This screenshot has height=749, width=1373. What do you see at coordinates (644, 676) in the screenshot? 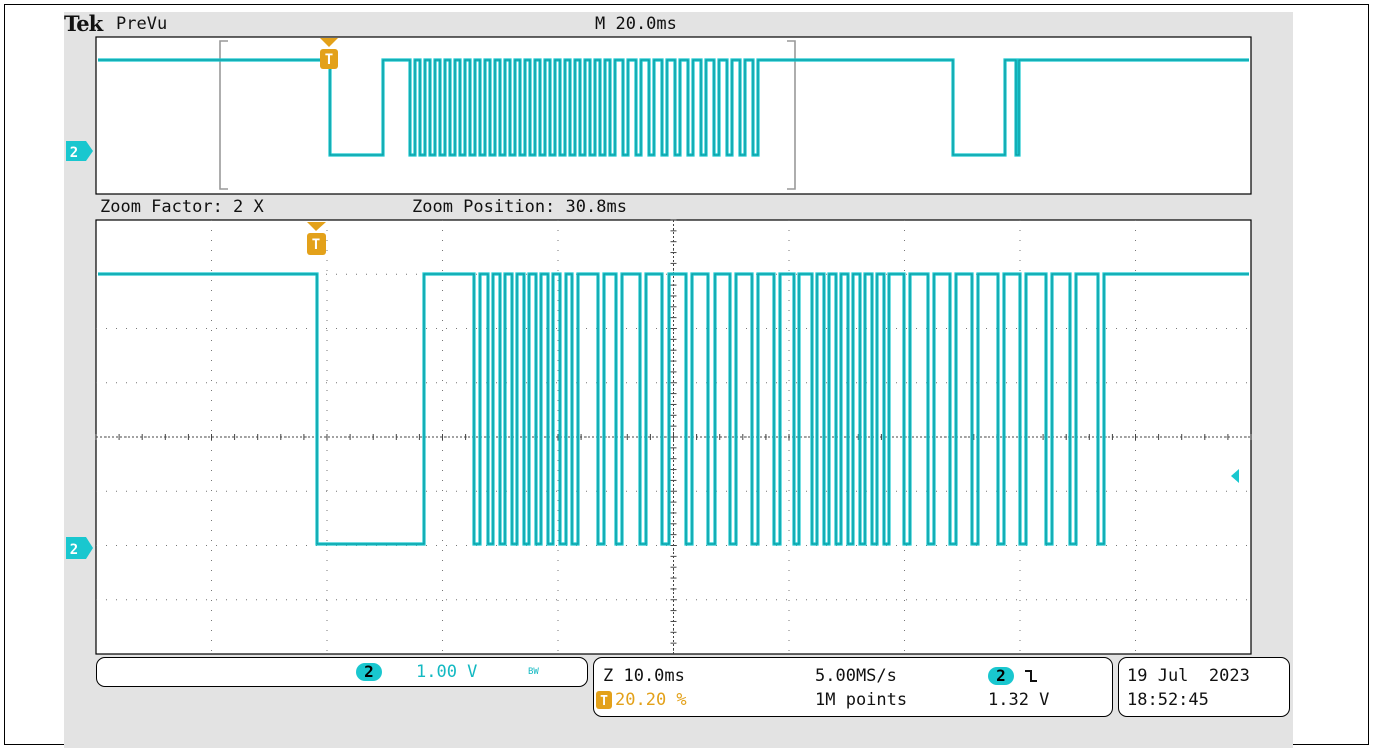
I see `zoom-timebase: Z 10.0ms` at bounding box center [644, 676].